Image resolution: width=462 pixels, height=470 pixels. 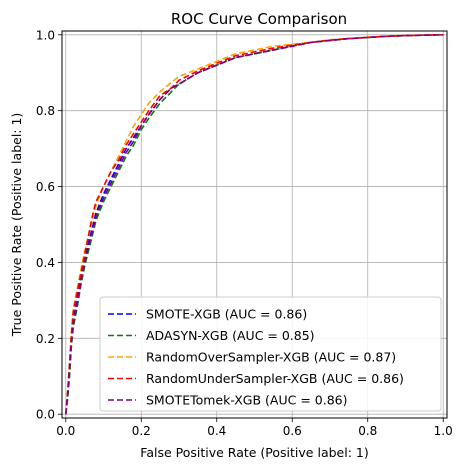 What do you see at coordinates (216, 431) in the screenshot?
I see `x-tick-label: 0.4` at bounding box center [216, 431].